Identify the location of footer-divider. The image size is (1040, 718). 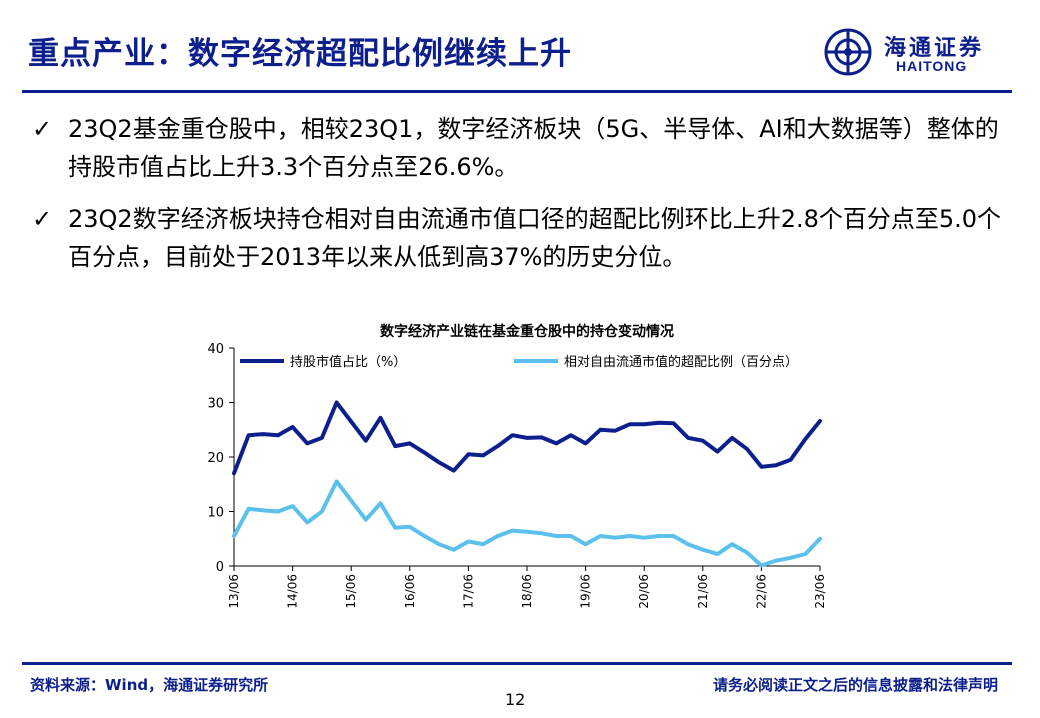
(517, 663).